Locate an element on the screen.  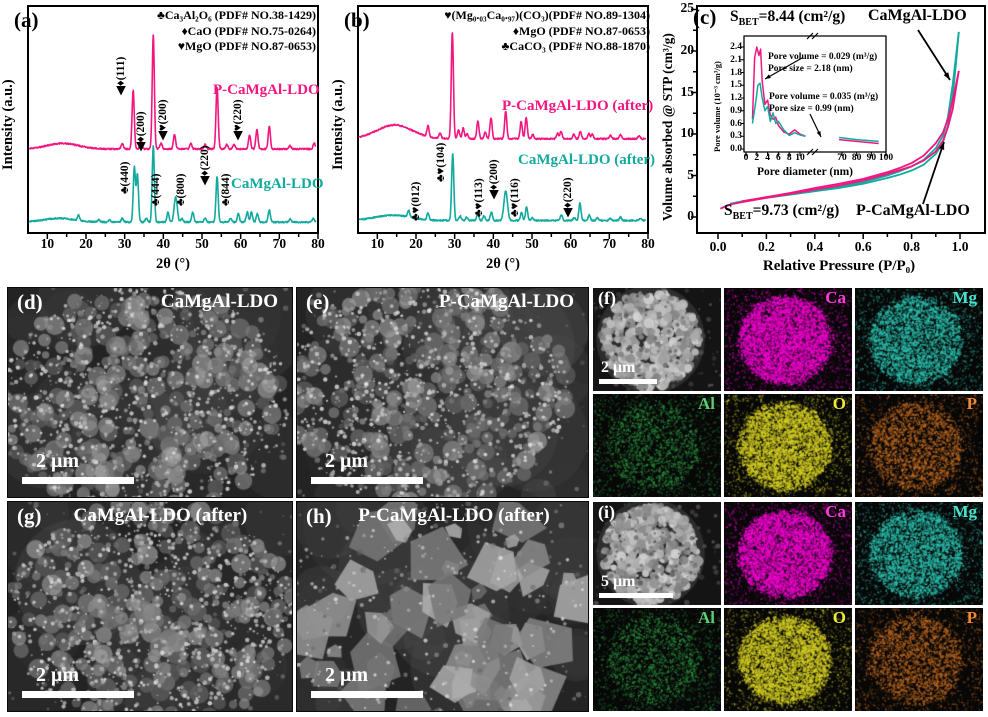
x-tick-label: 0.8 is located at coordinates (912, 246).